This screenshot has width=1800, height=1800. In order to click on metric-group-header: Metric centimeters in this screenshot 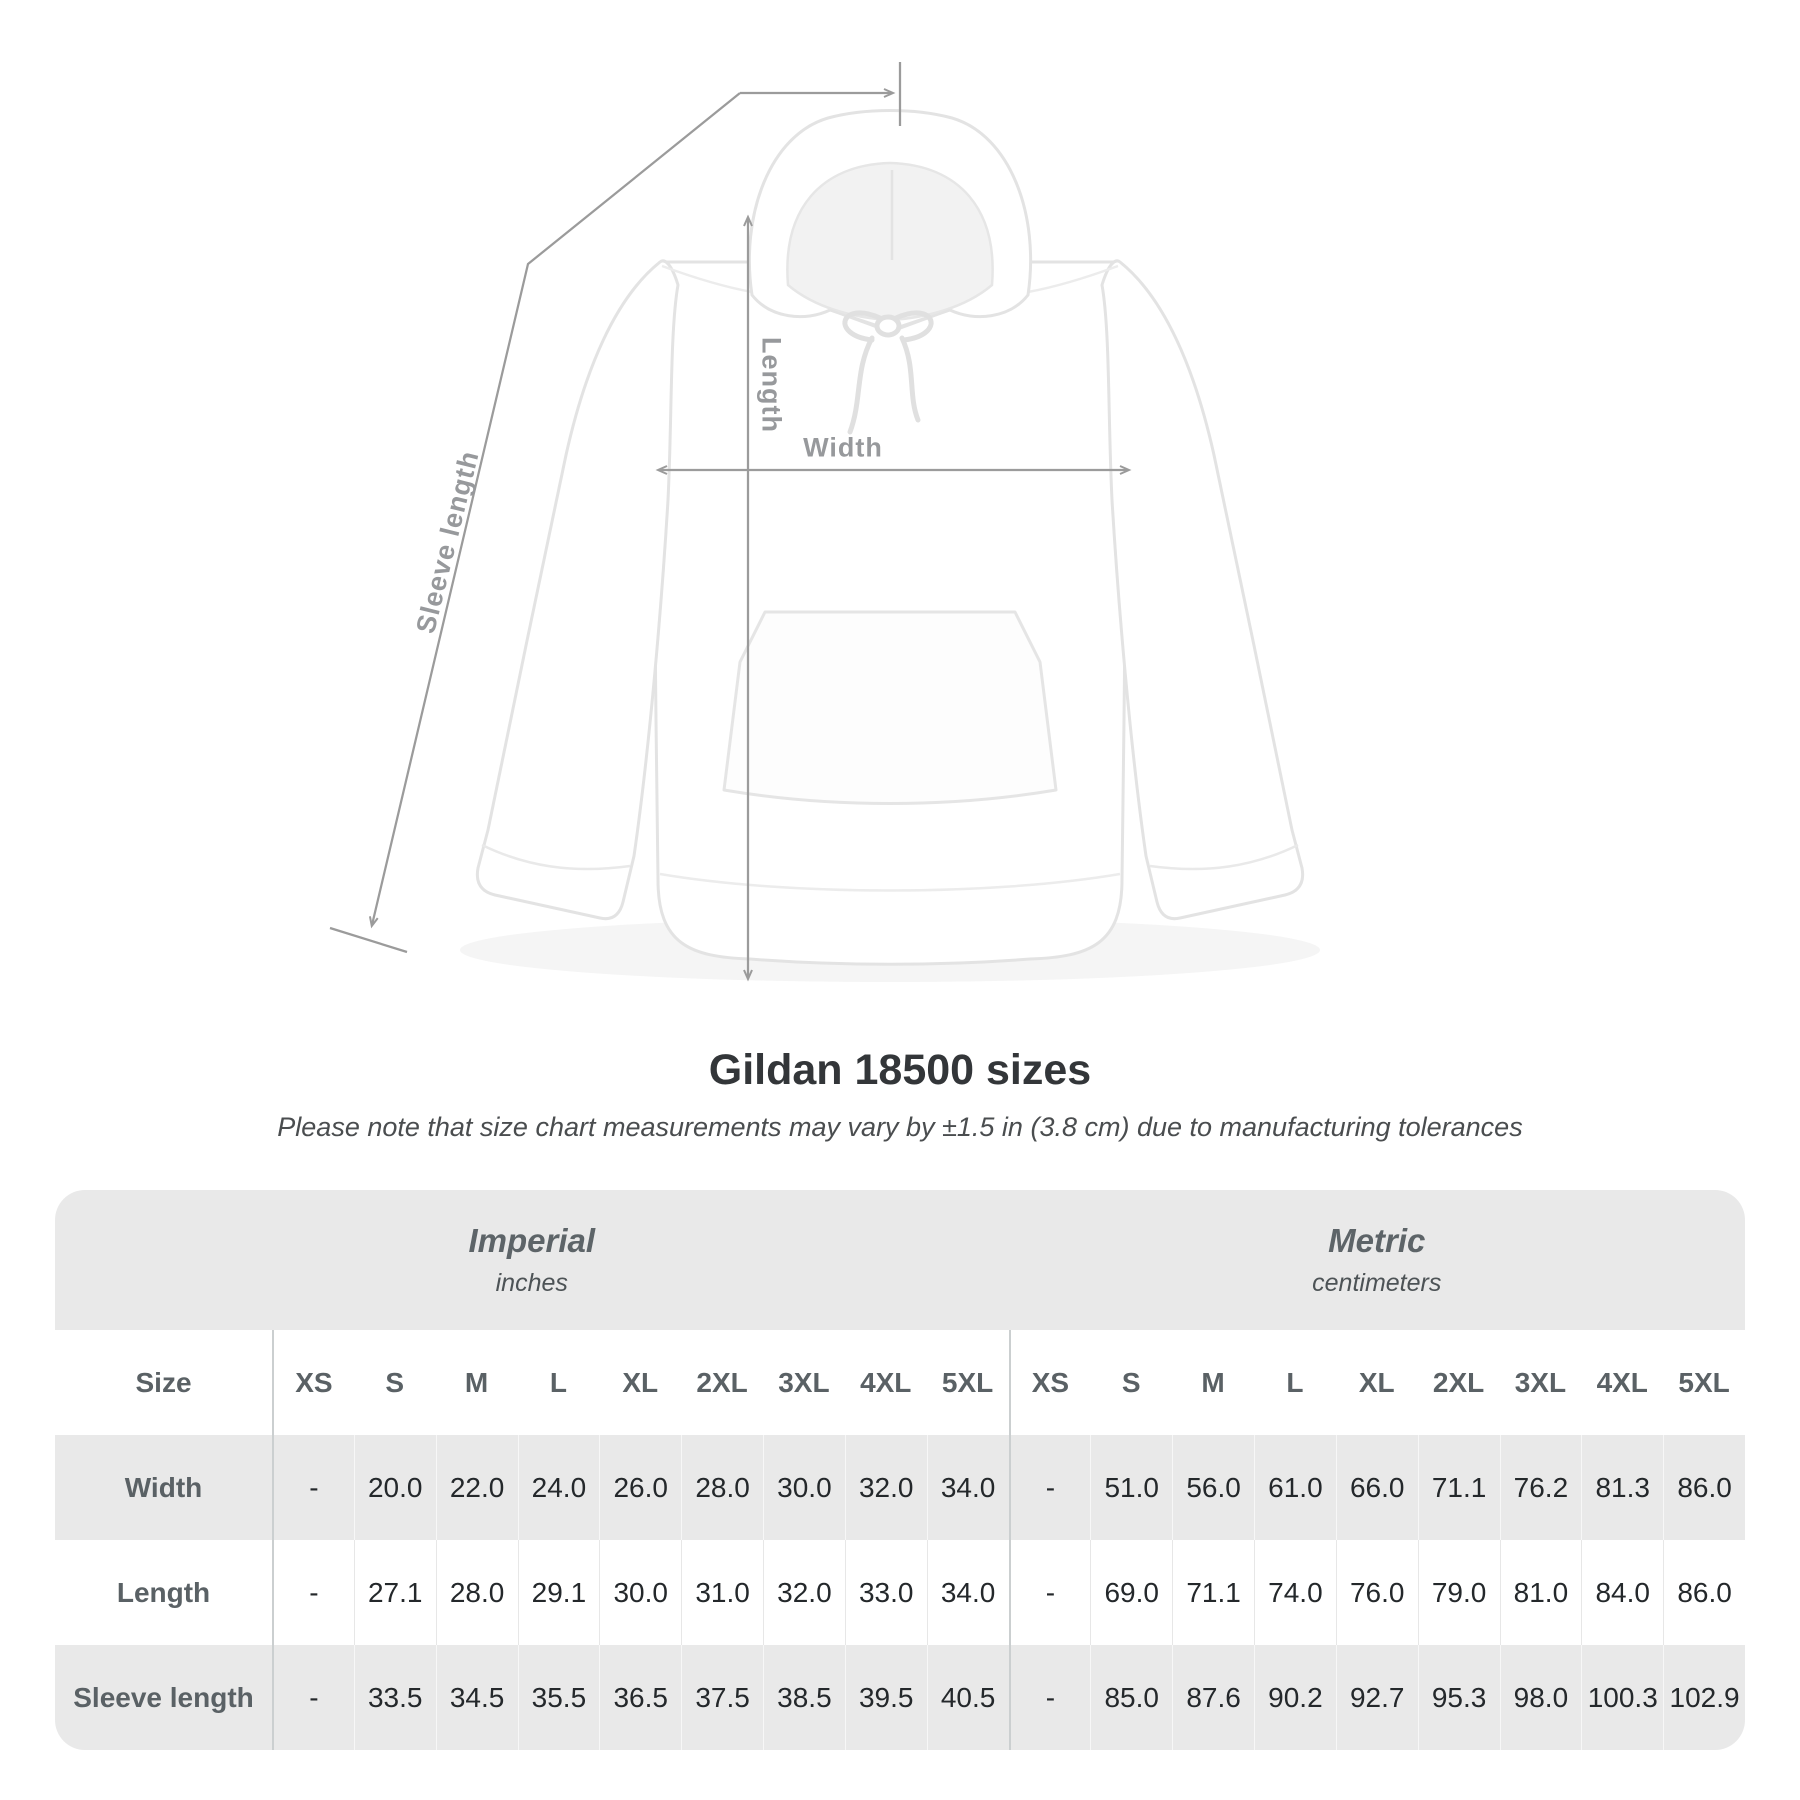, I will do `click(1377, 1260)`.